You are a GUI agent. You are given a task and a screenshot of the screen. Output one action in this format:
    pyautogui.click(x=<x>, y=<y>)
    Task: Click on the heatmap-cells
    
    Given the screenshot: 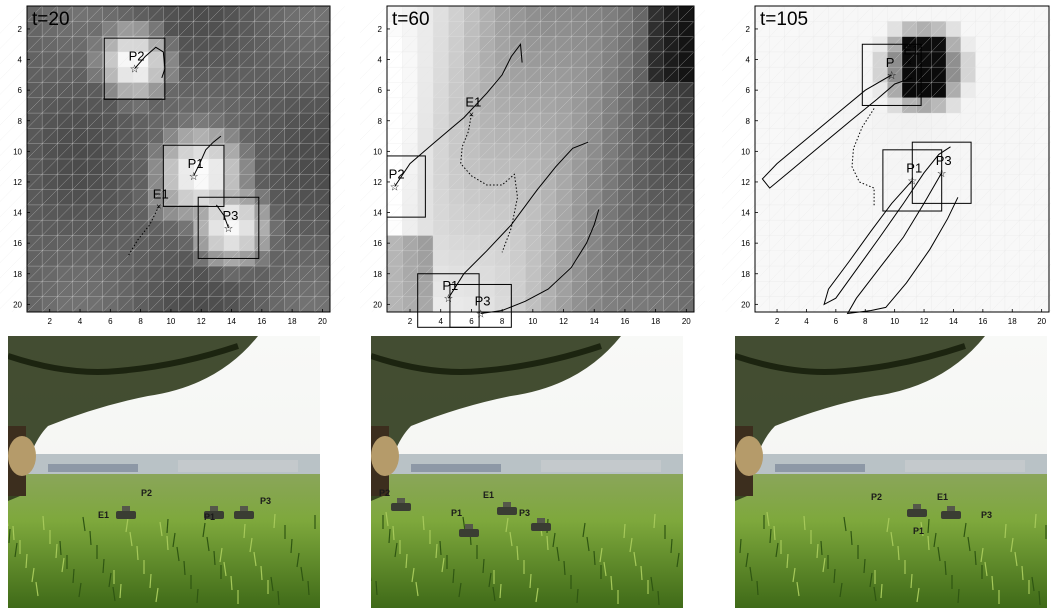 What is the action you would take?
    pyautogui.click(x=541, y=159)
    